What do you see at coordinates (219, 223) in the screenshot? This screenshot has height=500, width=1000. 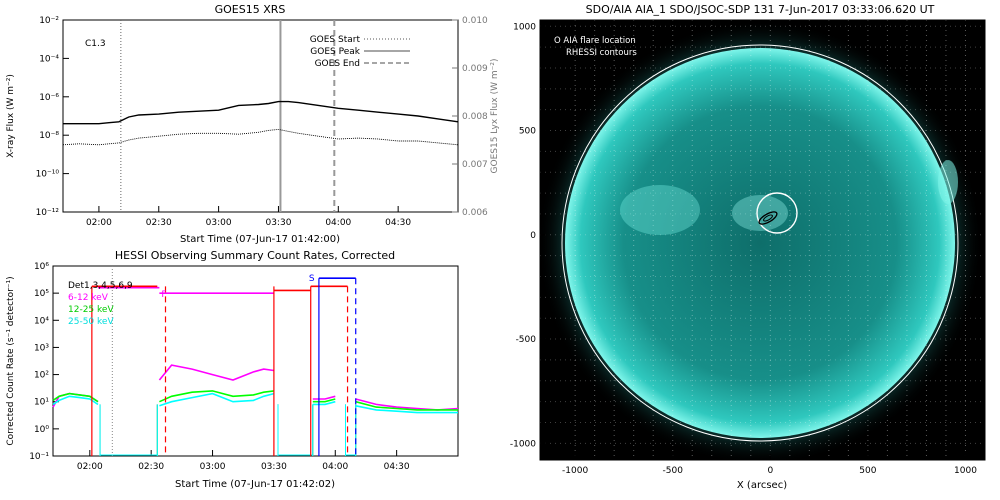 I see `goes-x-tick-label: 03:00` at bounding box center [219, 223].